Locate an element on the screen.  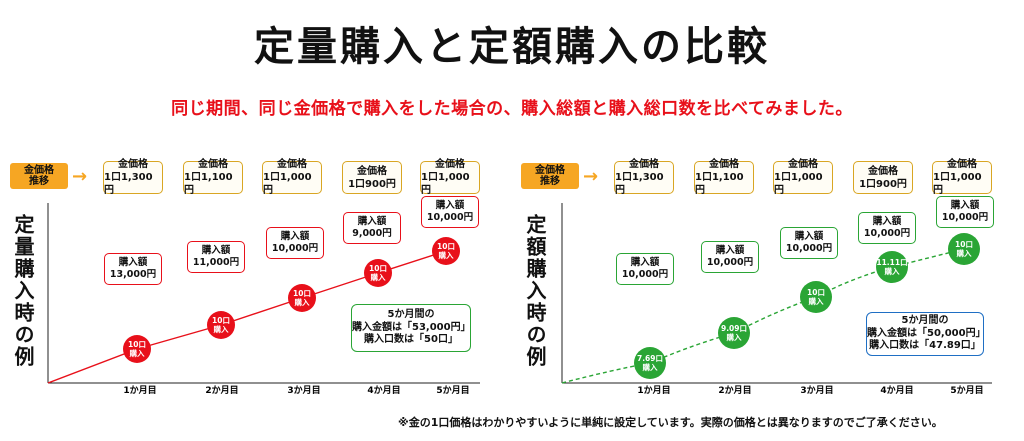
left-month-3: 3か月目 is located at coordinates (303, 390).